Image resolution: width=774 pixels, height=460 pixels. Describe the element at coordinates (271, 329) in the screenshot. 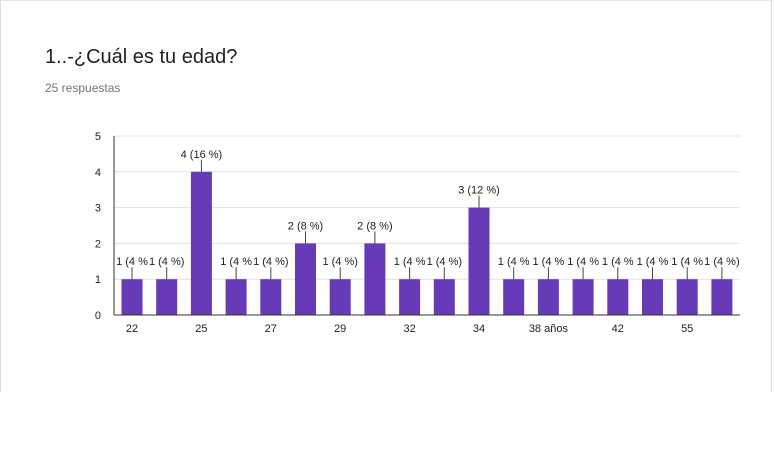

I see `x-tick-label: 27` at that location.